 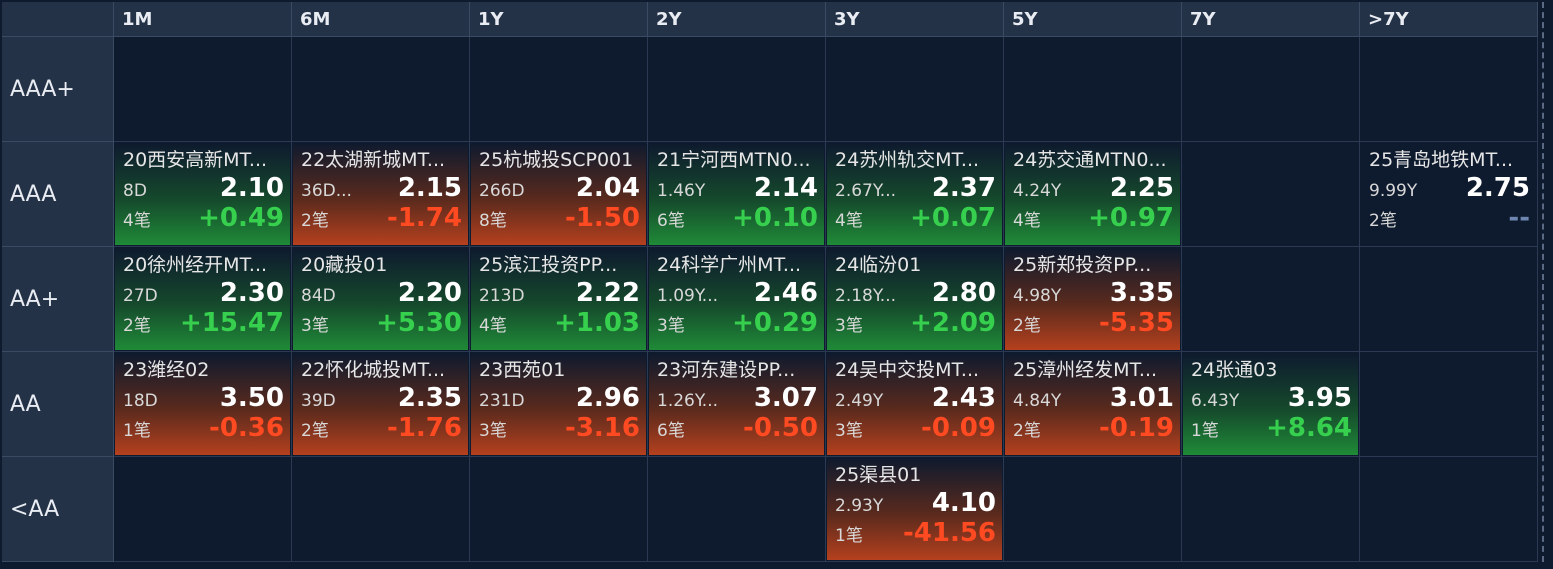 I want to click on bond-tile: 24张通03 6.43Y 3.95 1笔 +8.64, so click(x=1270, y=404).